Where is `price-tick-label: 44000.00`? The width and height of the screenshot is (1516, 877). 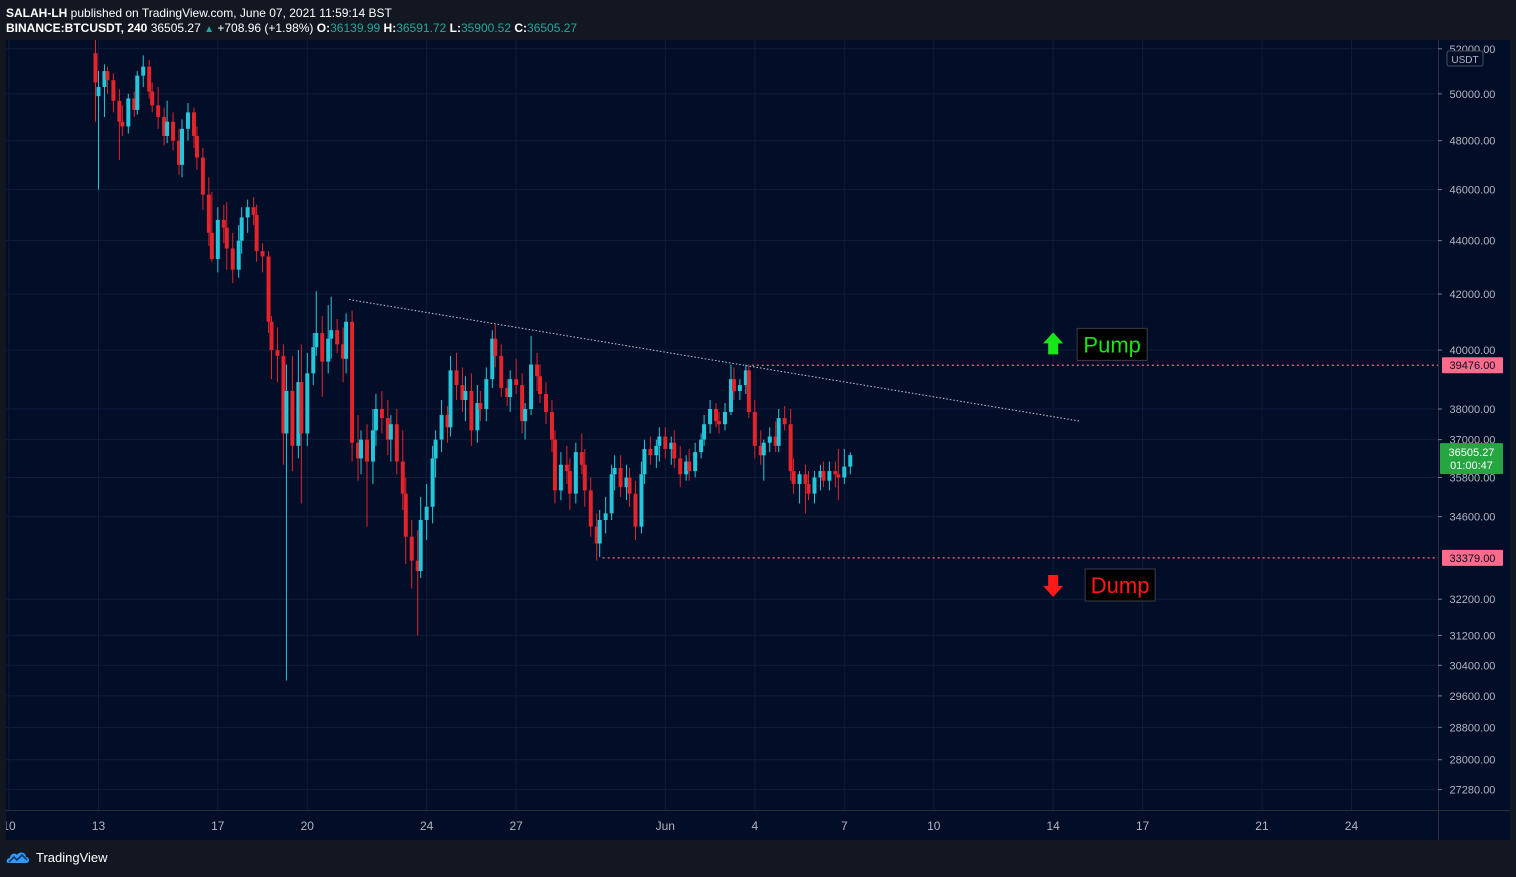
price-tick-label: 44000.00 is located at coordinates (1473, 242).